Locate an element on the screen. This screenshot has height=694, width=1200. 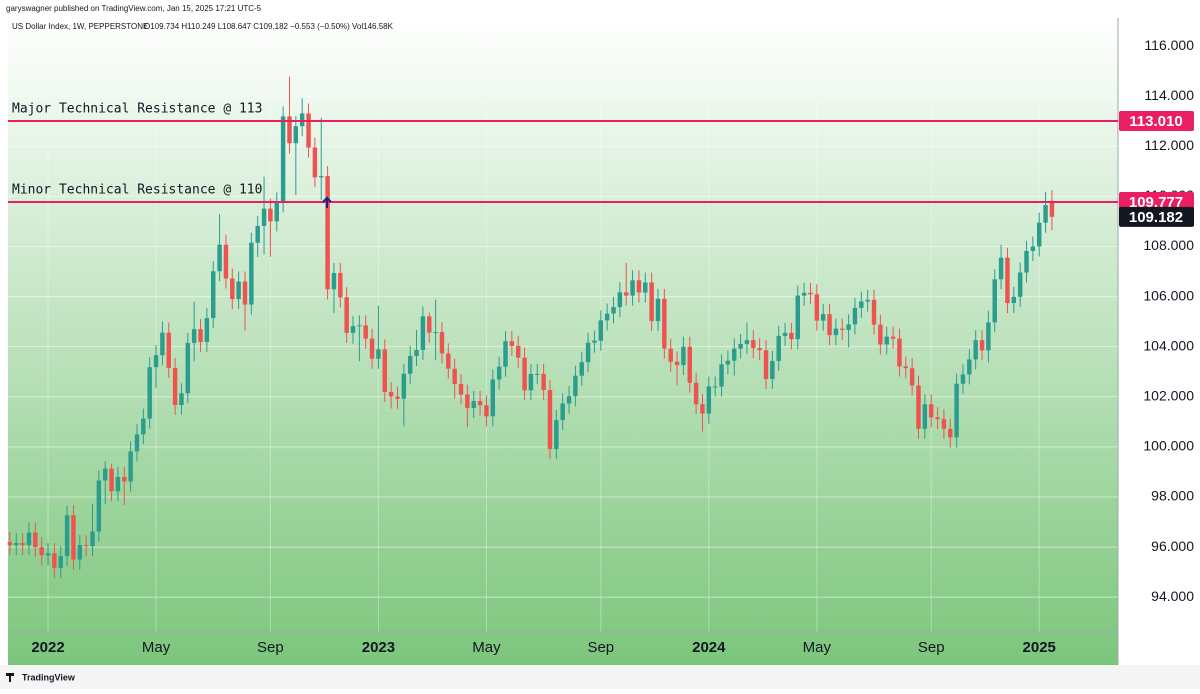
x-tick-label: May is located at coordinates (156, 647).